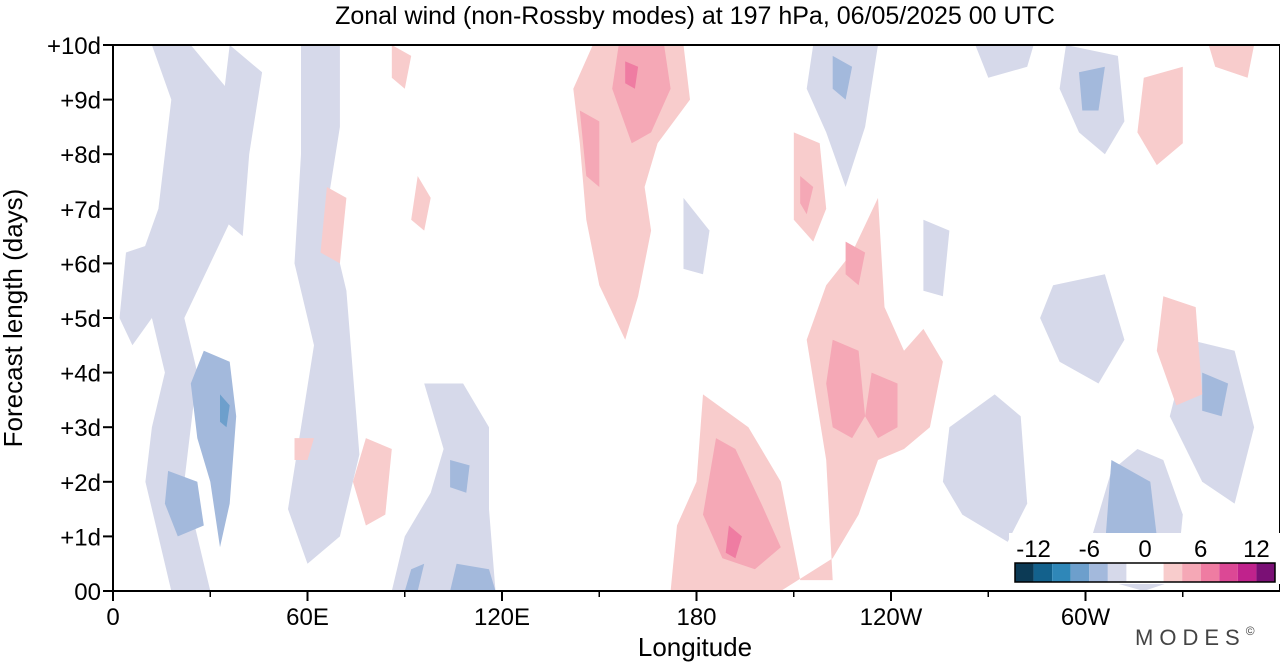 This screenshot has height=664, width=1280. What do you see at coordinates (695, 647) in the screenshot?
I see `x-axis-label: Longitude` at bounding box center [695, 647].